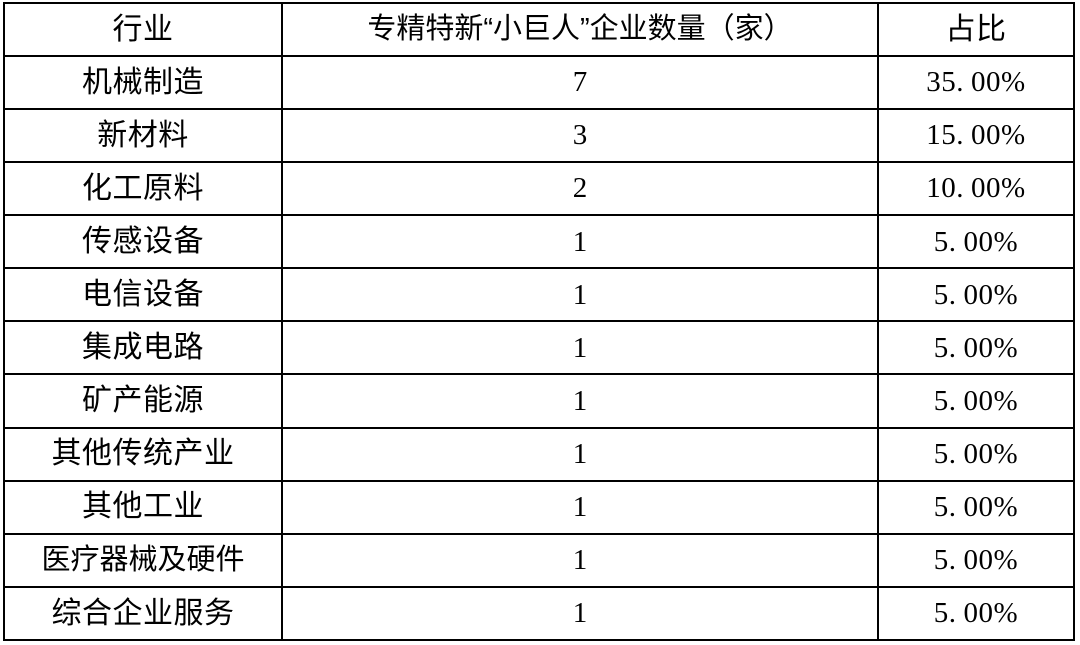 The image size is (1080, 645). Describe the element at coordinates (143, 560) in the screenshot. I see `cell-industry: 医疗器械及硬件` at that location.